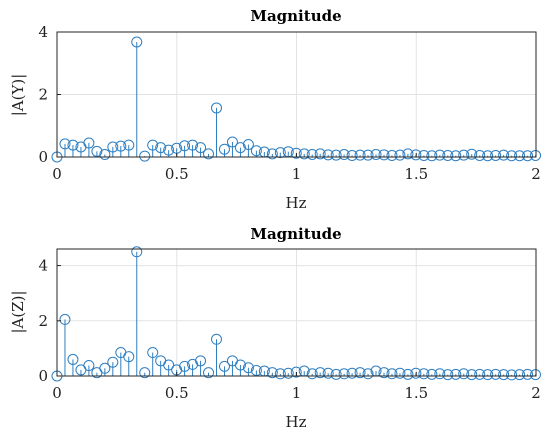  Describe the element at coordinates (295, 16) in the screenshot. I see `chart-title-top: Magnitude` at that location.